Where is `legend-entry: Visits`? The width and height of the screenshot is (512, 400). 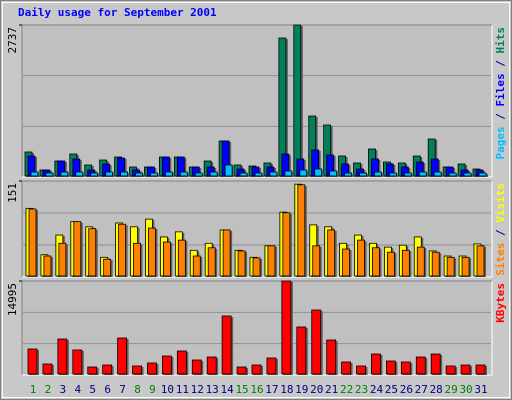
legend-entry: Visits is located at coordinates (500, 203).